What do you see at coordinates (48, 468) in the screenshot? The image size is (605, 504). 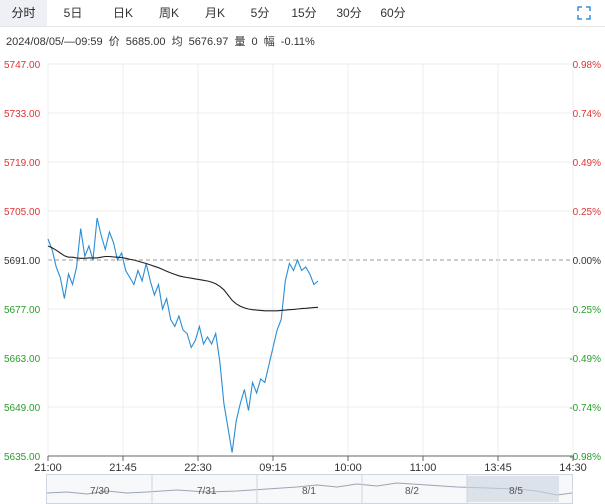 I see `x-tick-label: 21:00` at bounding box center [48, 468].